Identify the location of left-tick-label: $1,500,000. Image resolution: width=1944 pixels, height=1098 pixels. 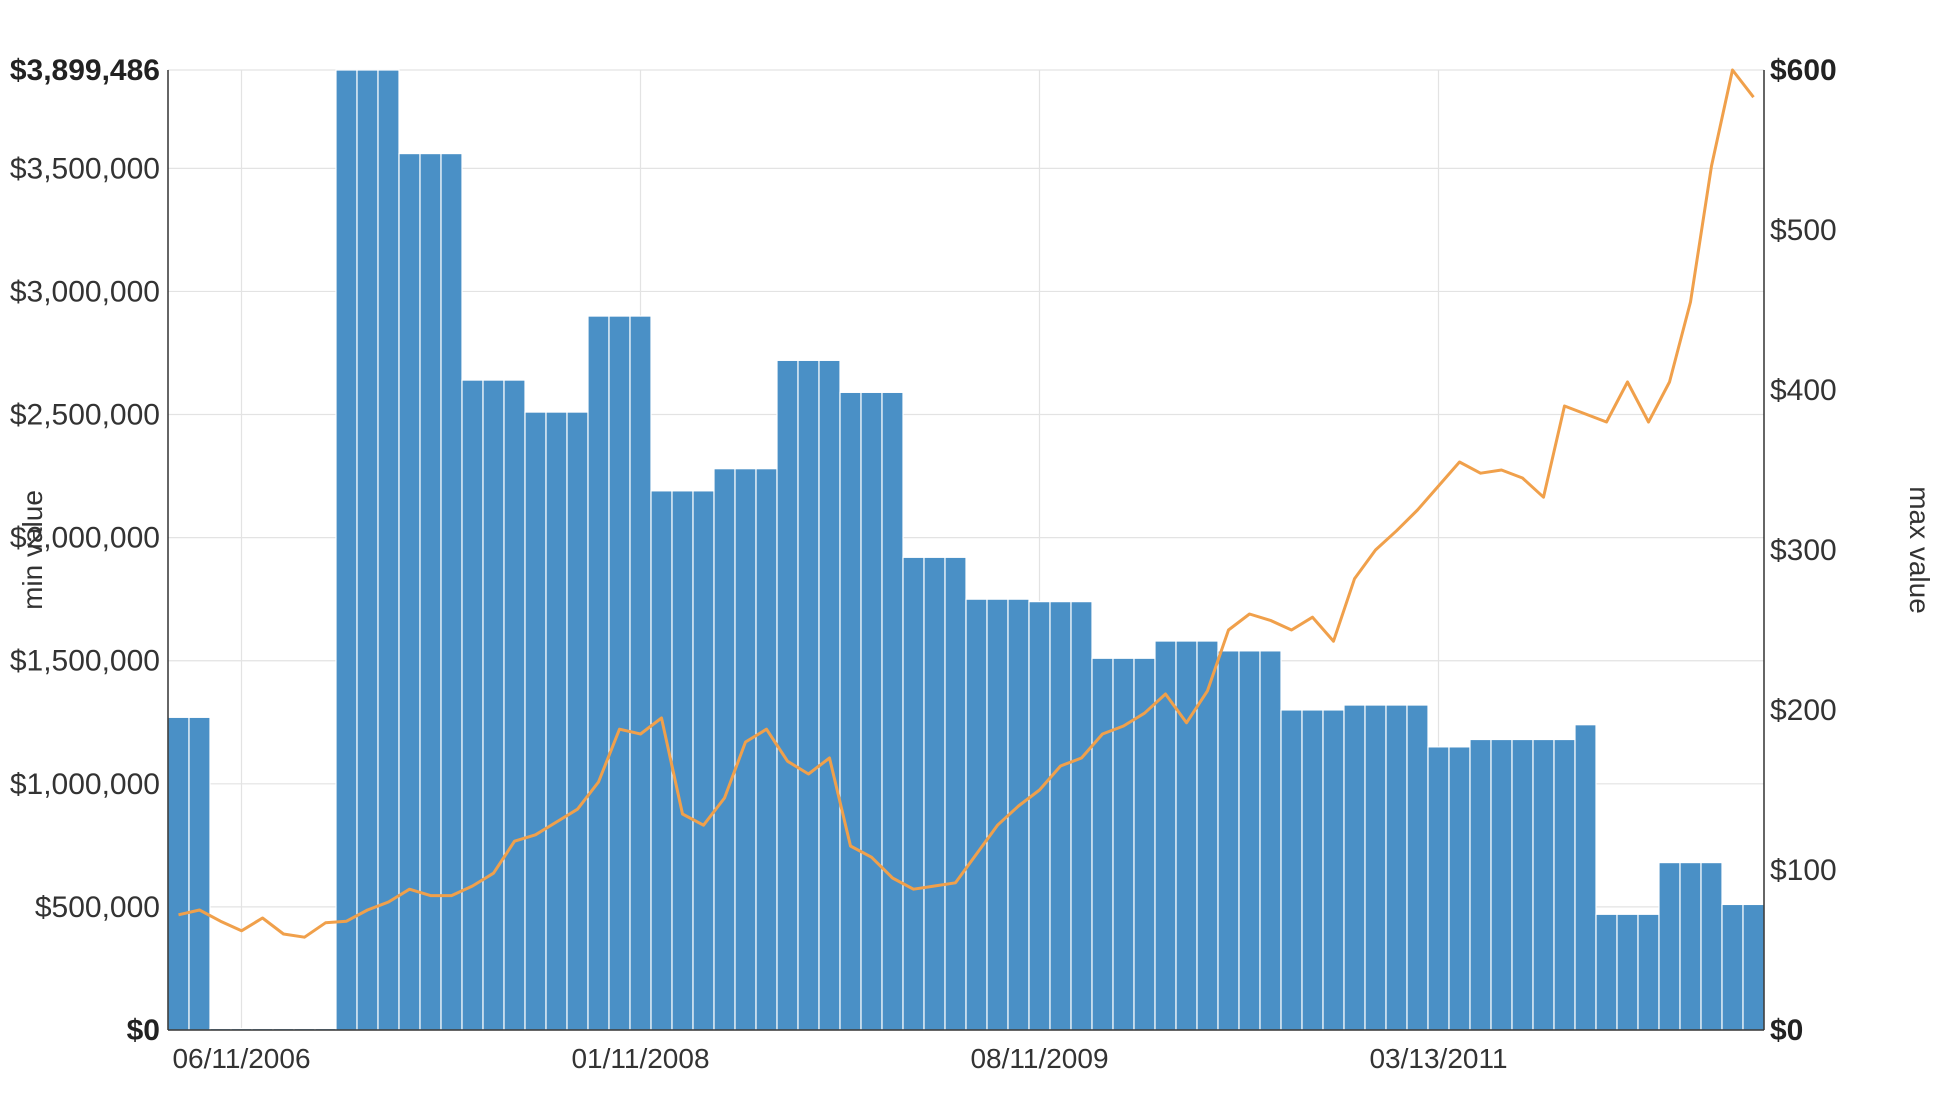
(85, 661).